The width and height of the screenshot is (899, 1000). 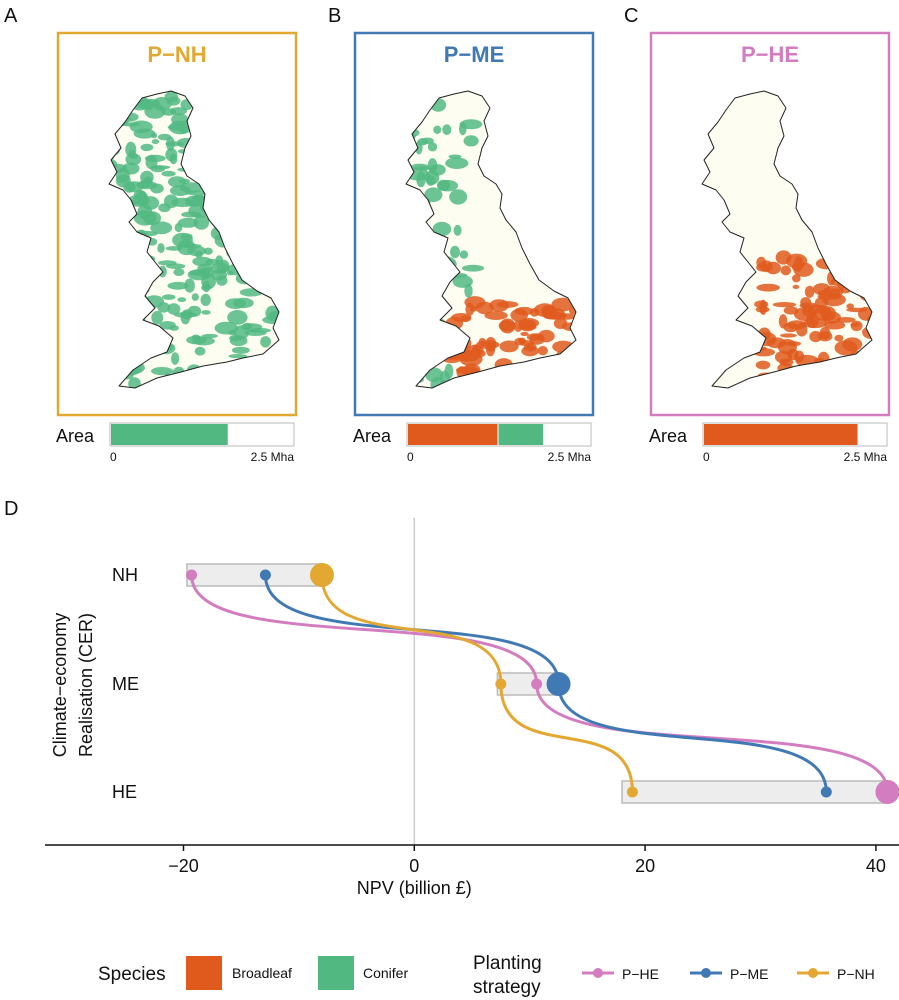 I want to click on area-label: Area, so click(x=75, y=436).